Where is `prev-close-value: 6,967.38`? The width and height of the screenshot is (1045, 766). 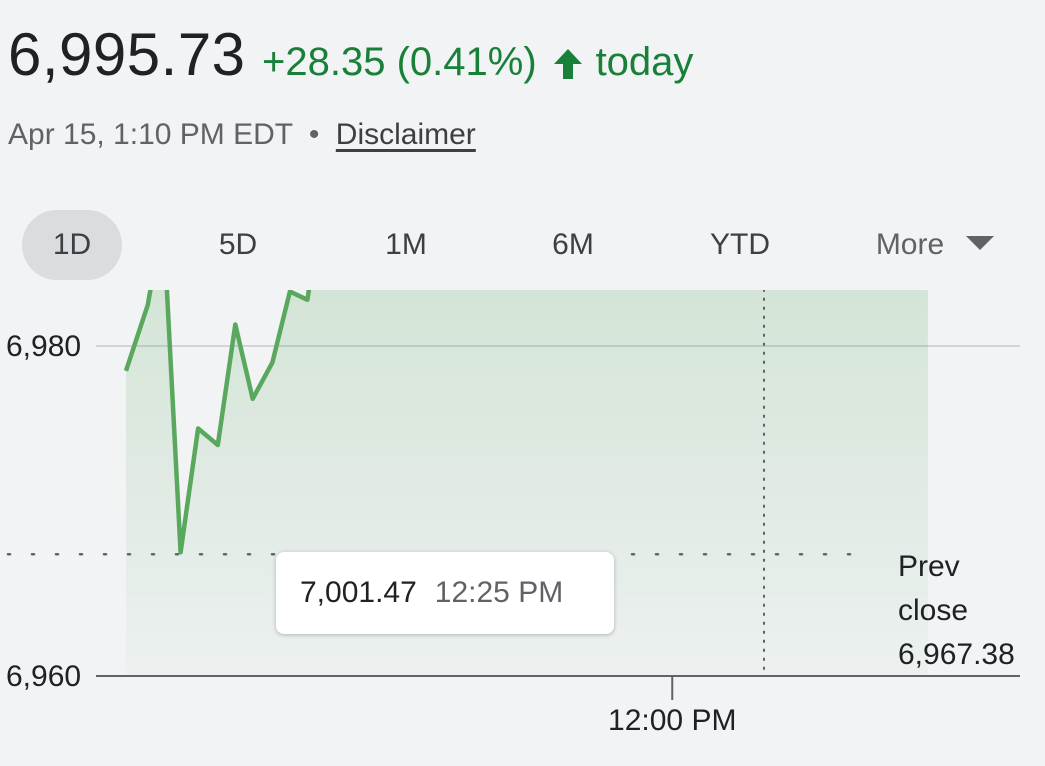
prev-close-value: 6,967.38 is located at coordinates (956, 654).